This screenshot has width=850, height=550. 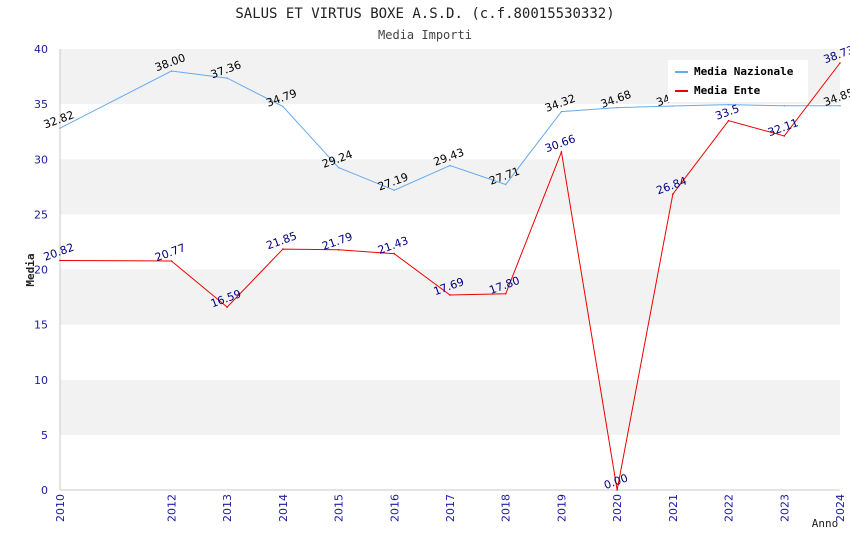 I want to click on x-tick-label: 2012, so click(x=171, y=508).